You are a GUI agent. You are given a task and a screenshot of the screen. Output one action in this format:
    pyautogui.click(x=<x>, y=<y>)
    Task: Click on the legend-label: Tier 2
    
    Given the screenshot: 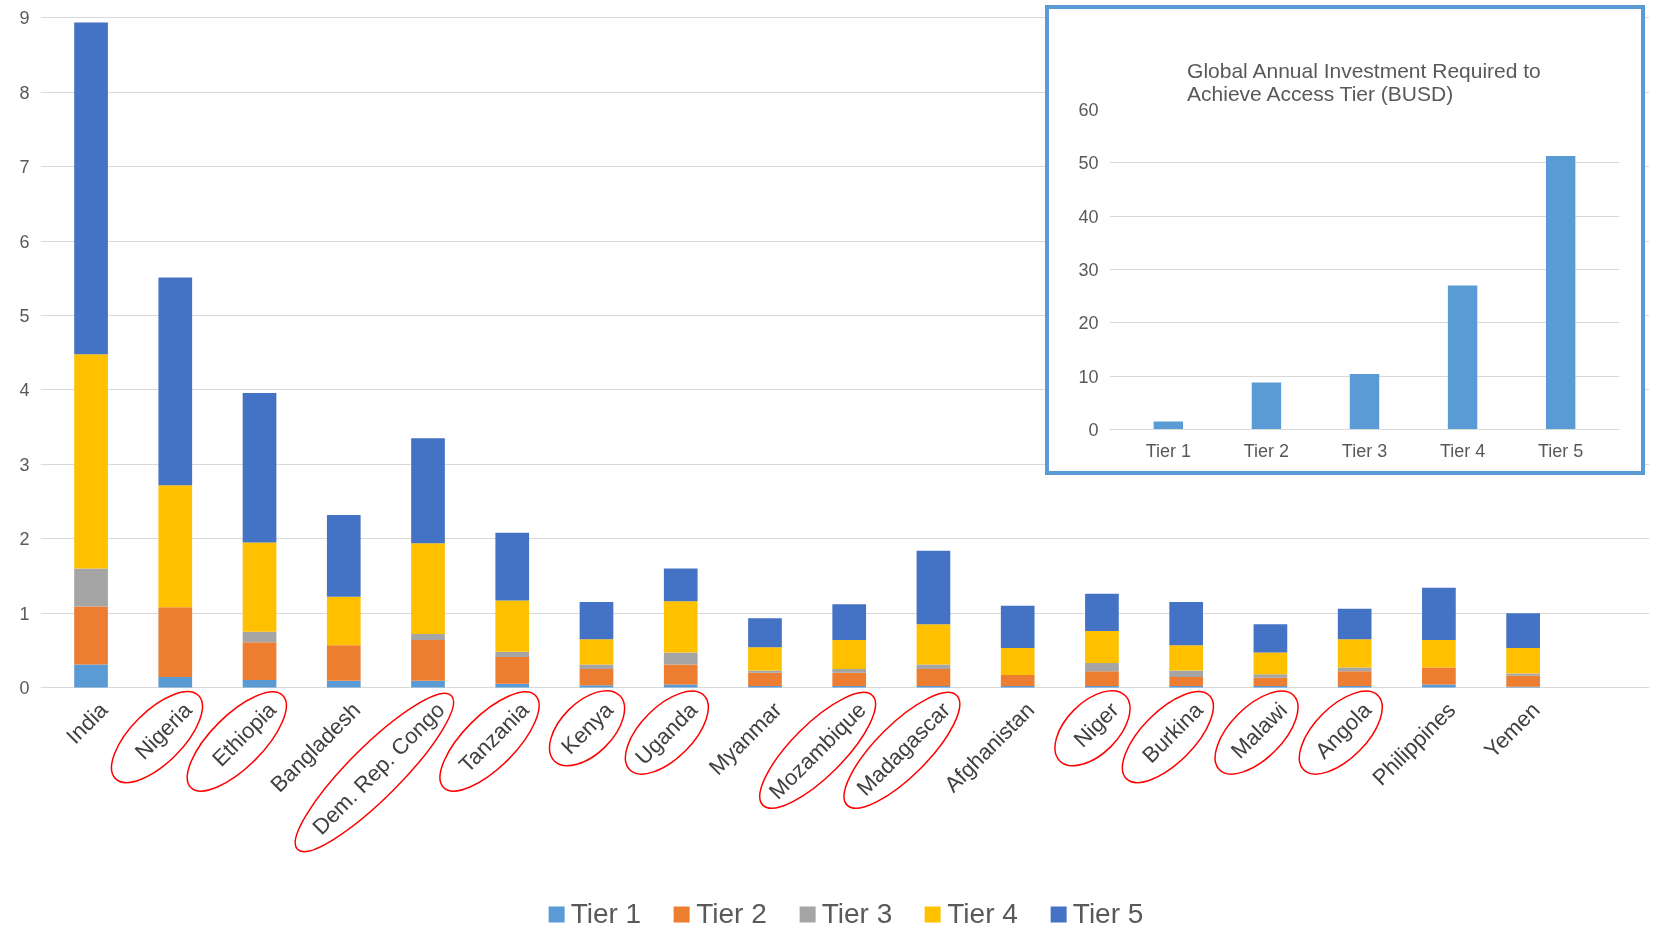 What is the action you would take?
    pyautogui.click(x=731, y=914)
    